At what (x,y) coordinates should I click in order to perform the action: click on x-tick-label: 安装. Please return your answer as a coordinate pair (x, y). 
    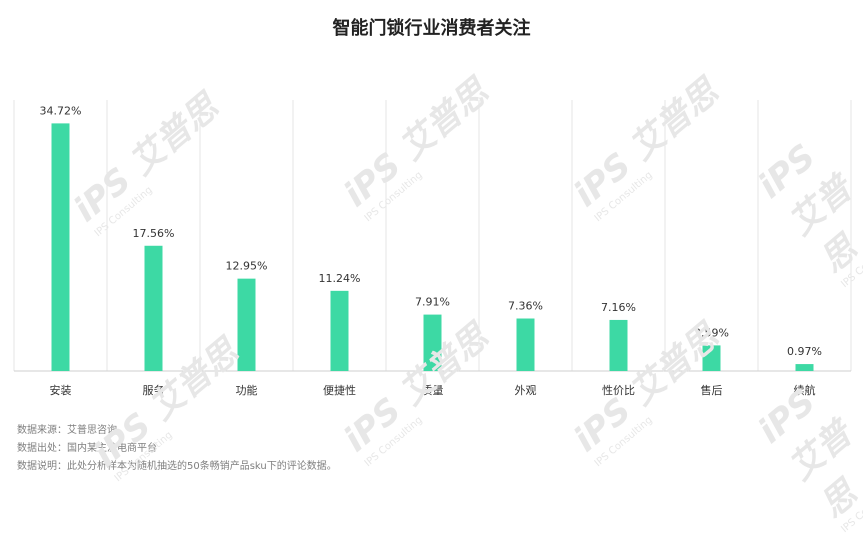
    Looking at the image, I should click on (61, 390).